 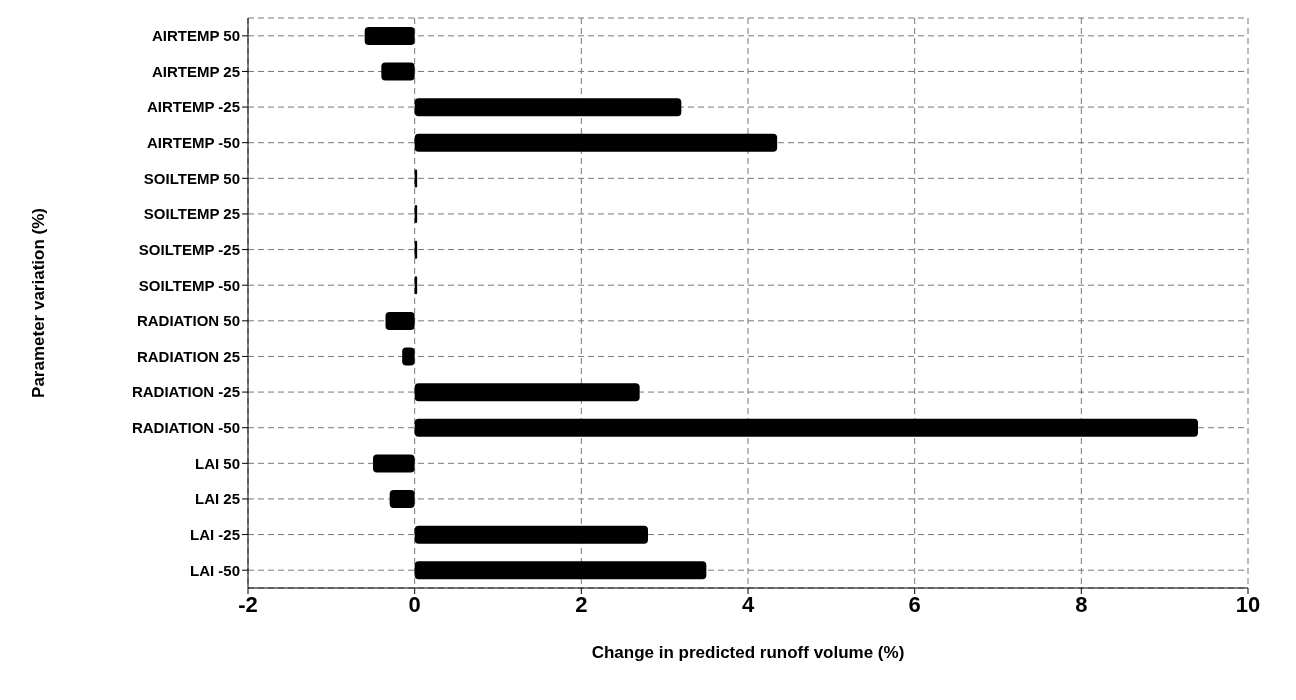 I want to click on y-tick-label: AIRTEMP 50, so click(x=195, y=36).